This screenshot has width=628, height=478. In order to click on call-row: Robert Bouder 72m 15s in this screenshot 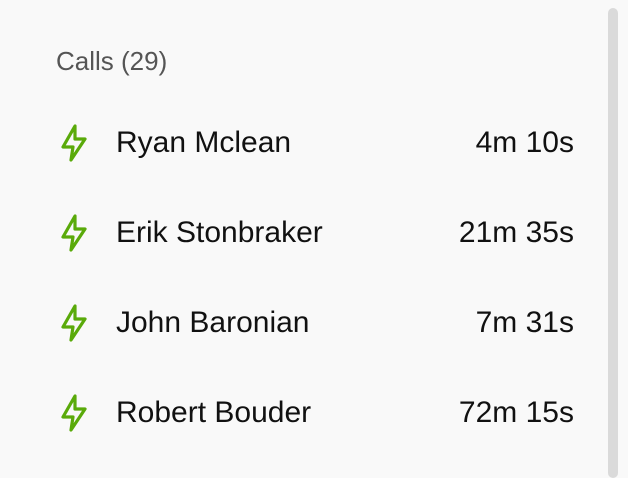, I will do `click(287, 413)`.